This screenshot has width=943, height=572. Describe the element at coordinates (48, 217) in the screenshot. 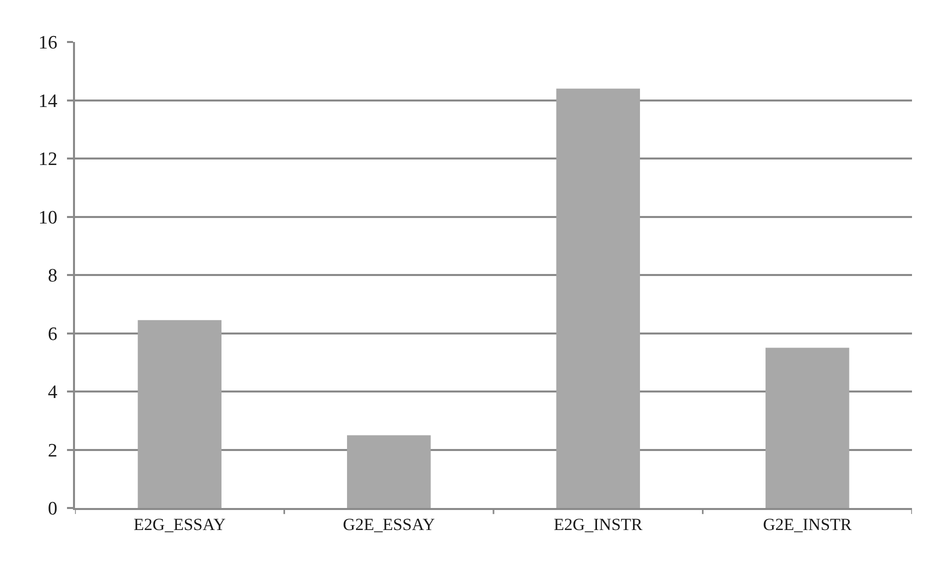

I see `y-tick-label: 10` at that location.